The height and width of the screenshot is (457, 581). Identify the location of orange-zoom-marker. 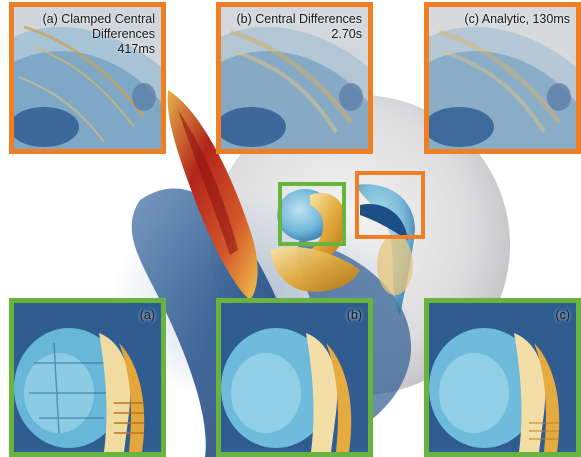
(390, 205).